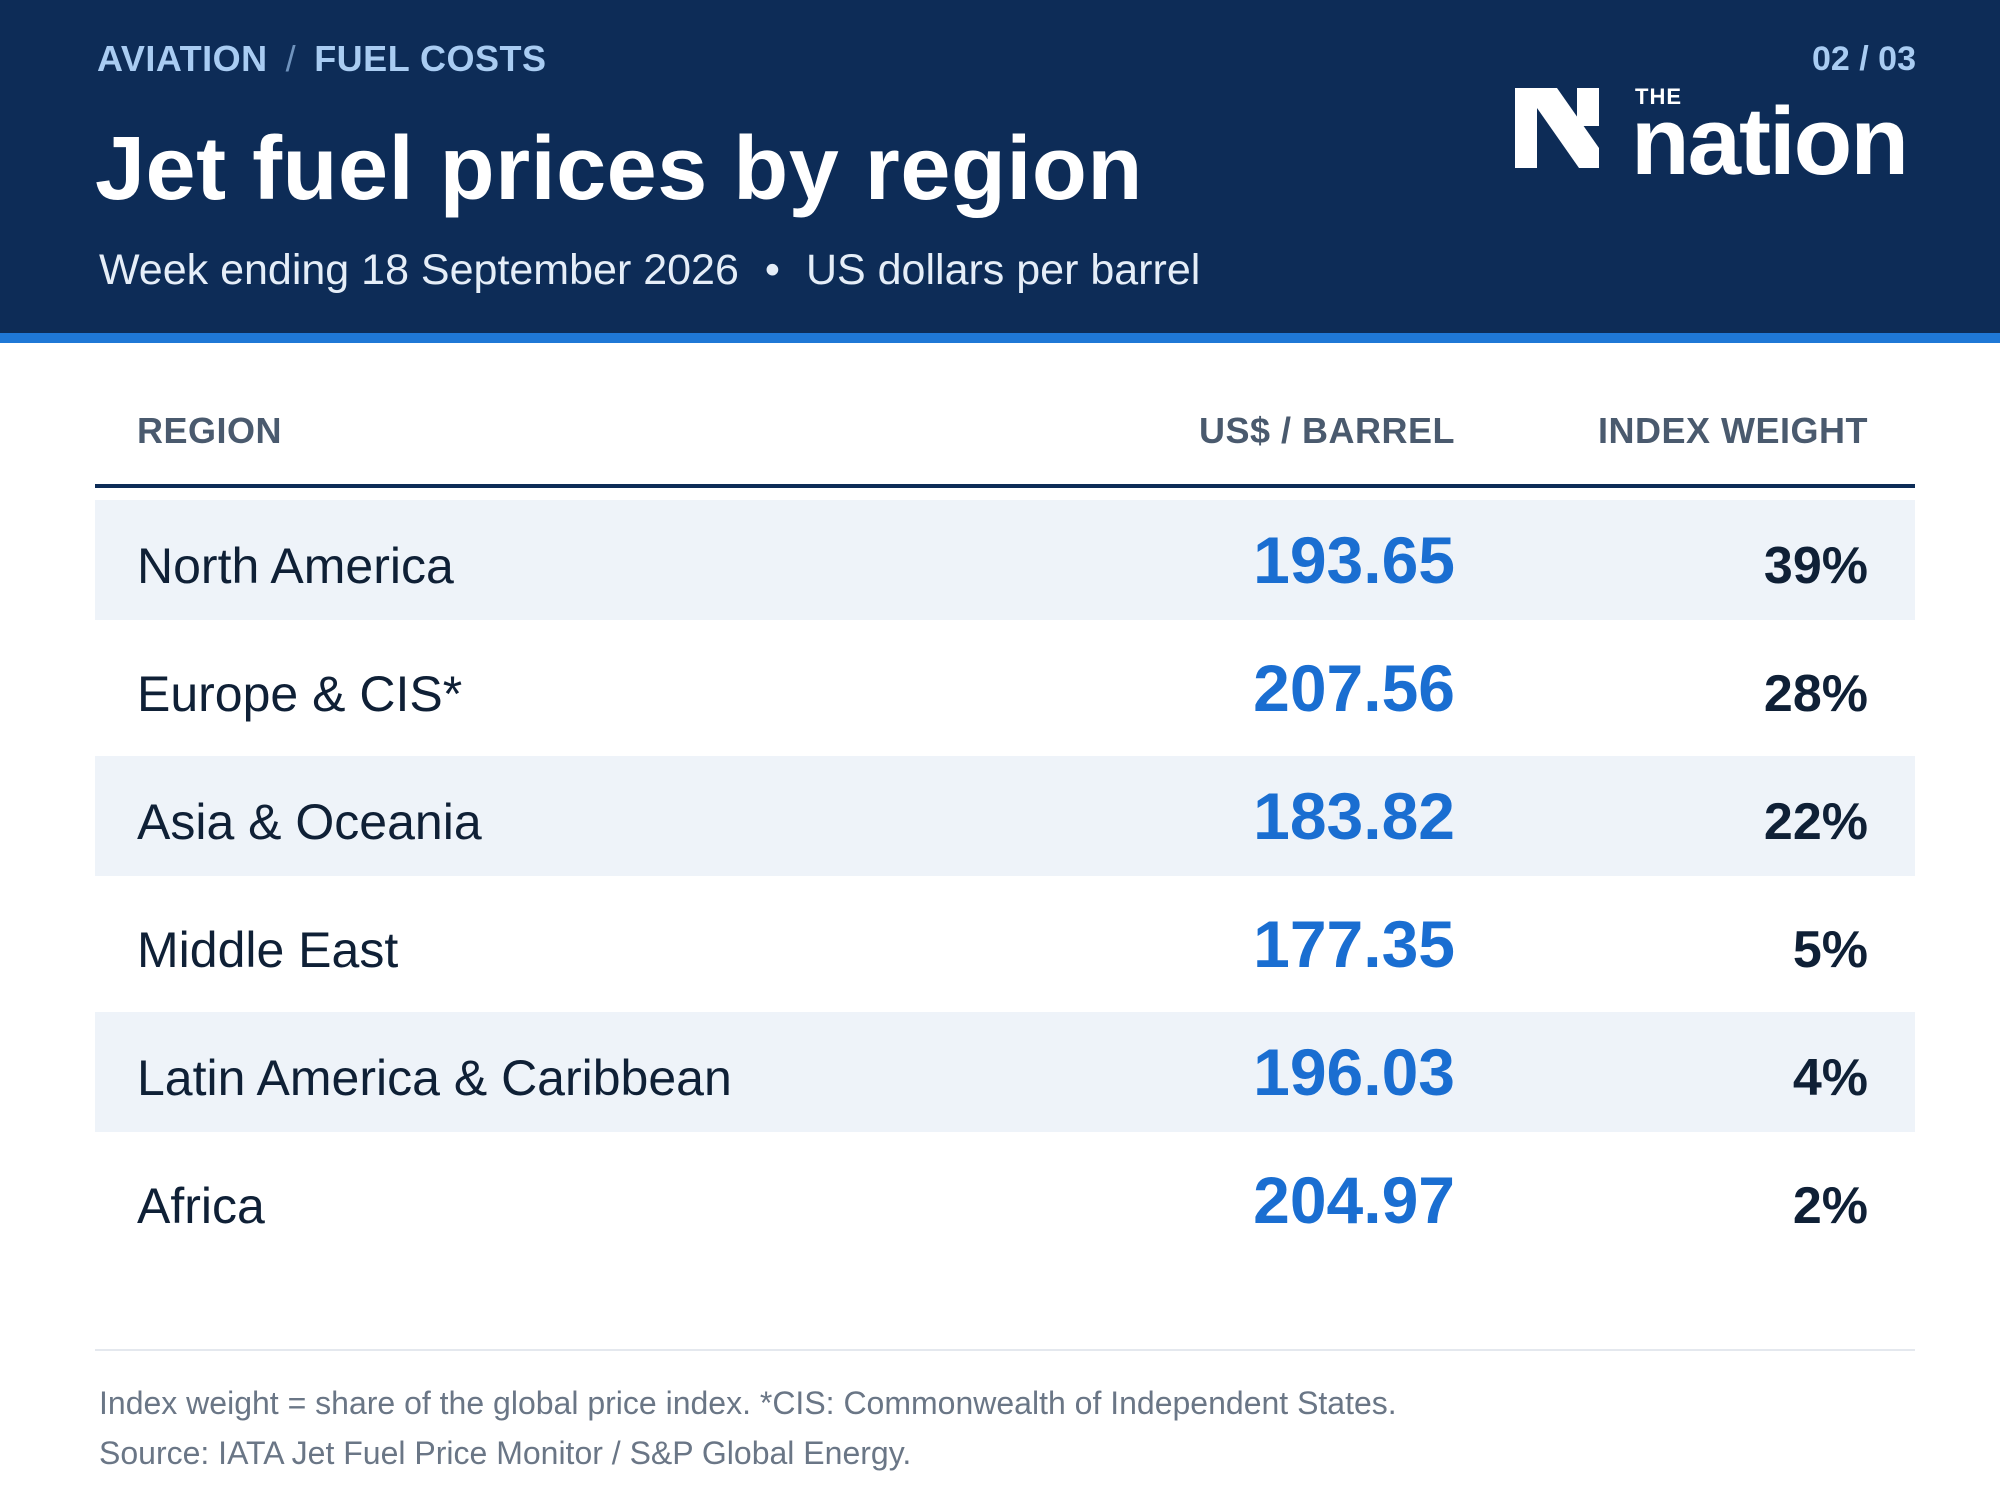 The width and height of the screenshot is (2000, 1489). Describe the element at coordinates (309, 821) in the screenshot. I see `region-cell: Asia & Oceania` at that location.